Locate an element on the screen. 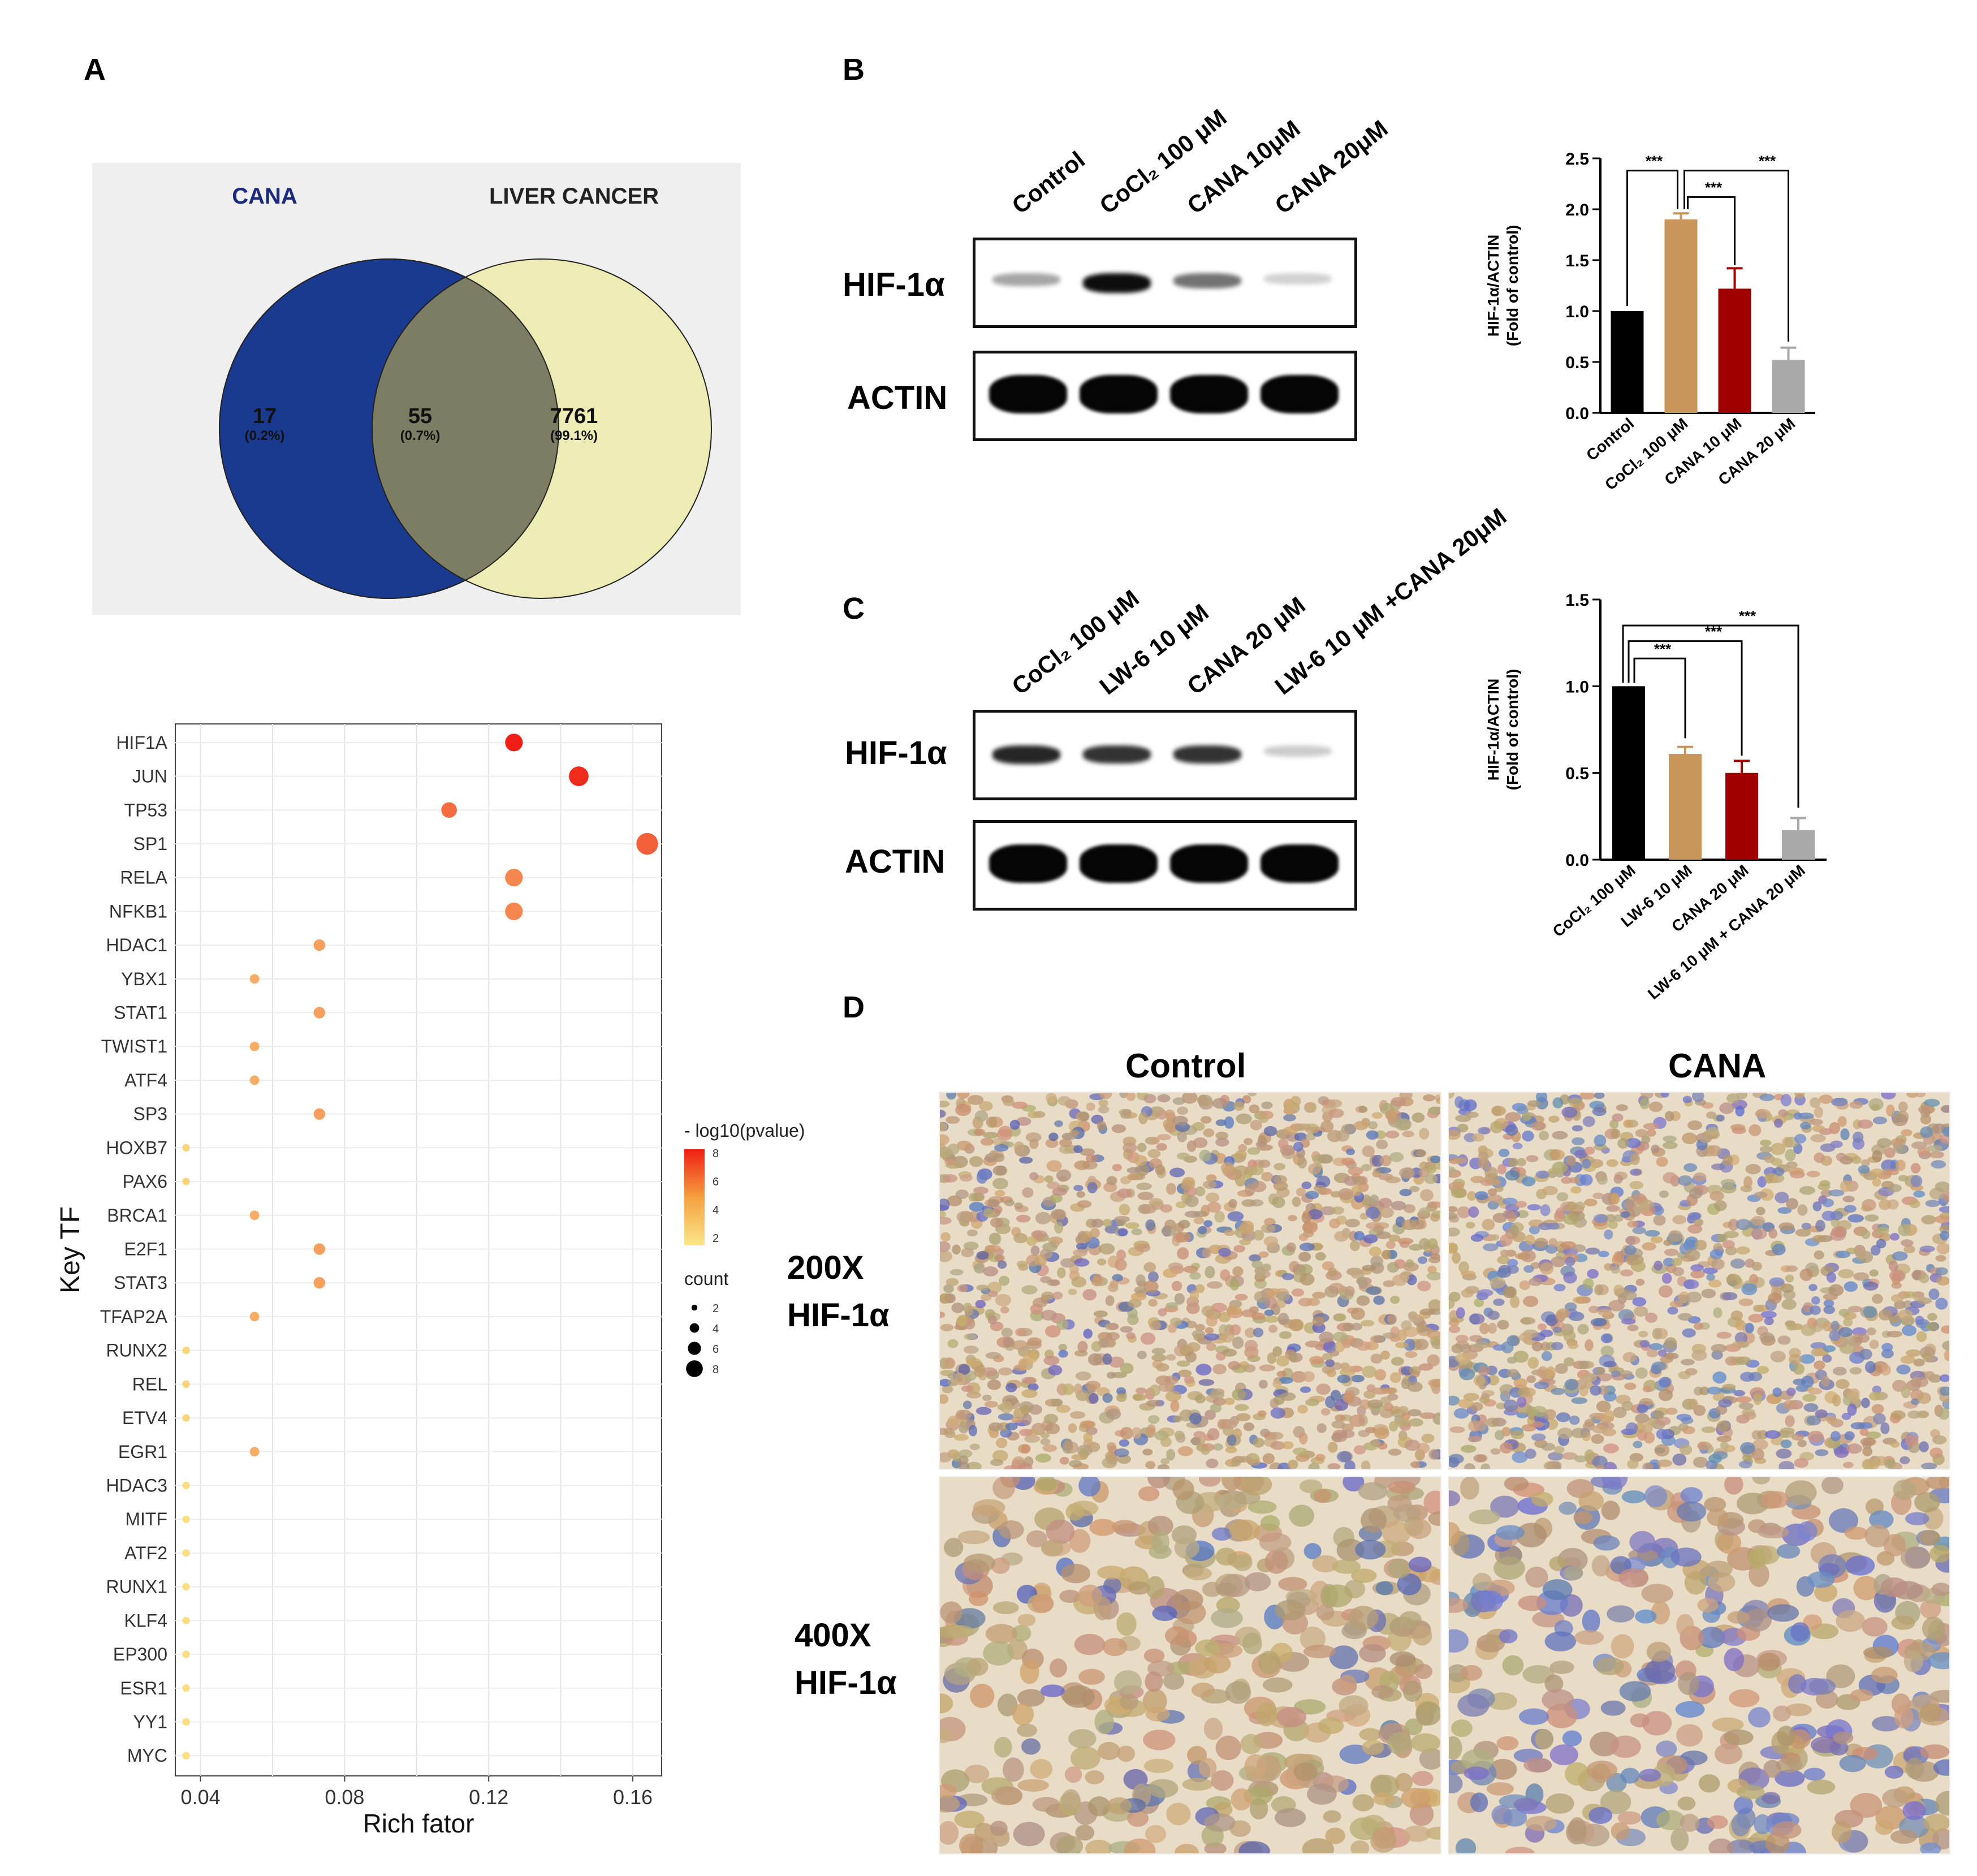 The height and width of the screenshot is (1876, 1977). data-point is located at coordinates (514, 878).